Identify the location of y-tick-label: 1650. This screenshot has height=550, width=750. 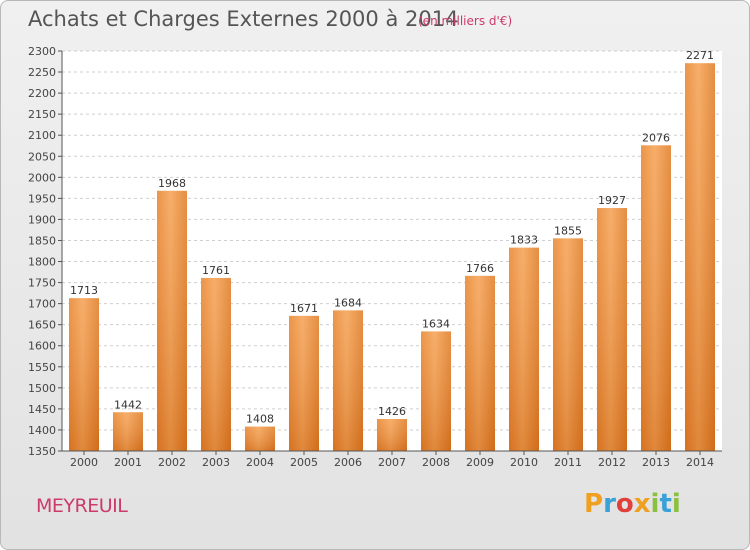
(42, 325).